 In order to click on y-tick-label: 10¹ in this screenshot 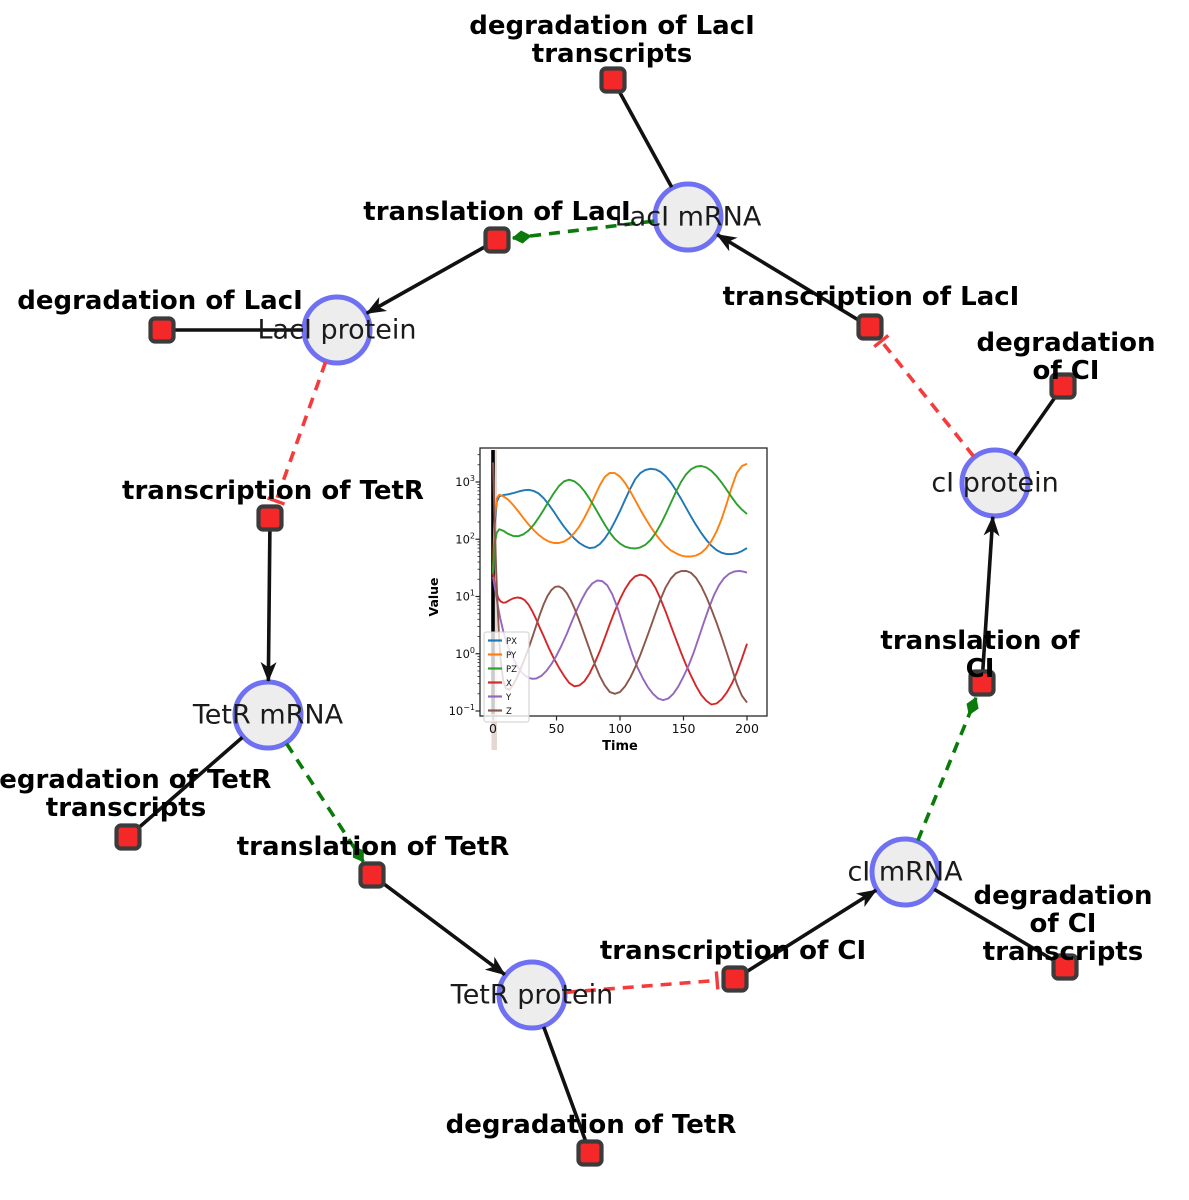, I will do `click(465, 596)`.